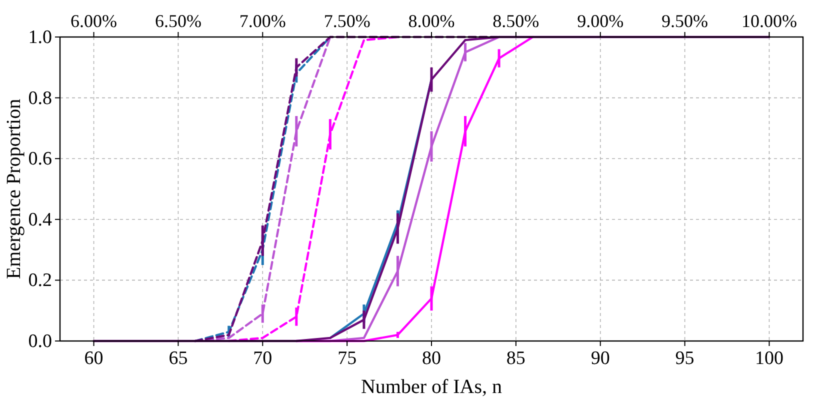 This screenshot has width=815, height=401. What do you see at coordinates (516, 21) in the screenshot?
I see `x2-tick-label: 8.50%` at bounding box center [516, 21].